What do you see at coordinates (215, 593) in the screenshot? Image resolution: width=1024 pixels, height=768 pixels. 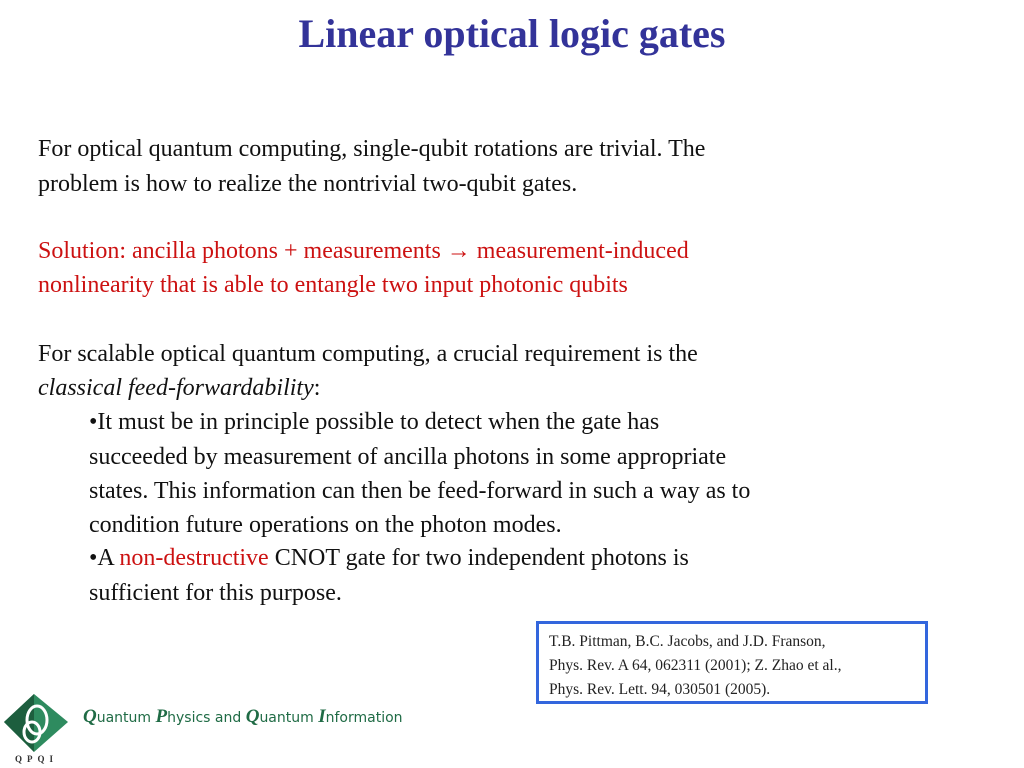 I see `bullet-line: sufficient for this purpose.` at bounding box center [215, 593].